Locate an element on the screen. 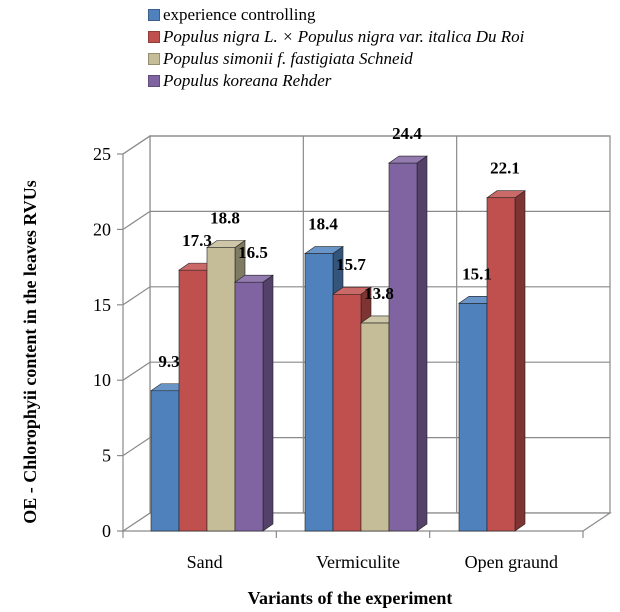 The width and height of the screenshot is (620, 612). y-tick-label: 5 is located at coordinates (106, 456).